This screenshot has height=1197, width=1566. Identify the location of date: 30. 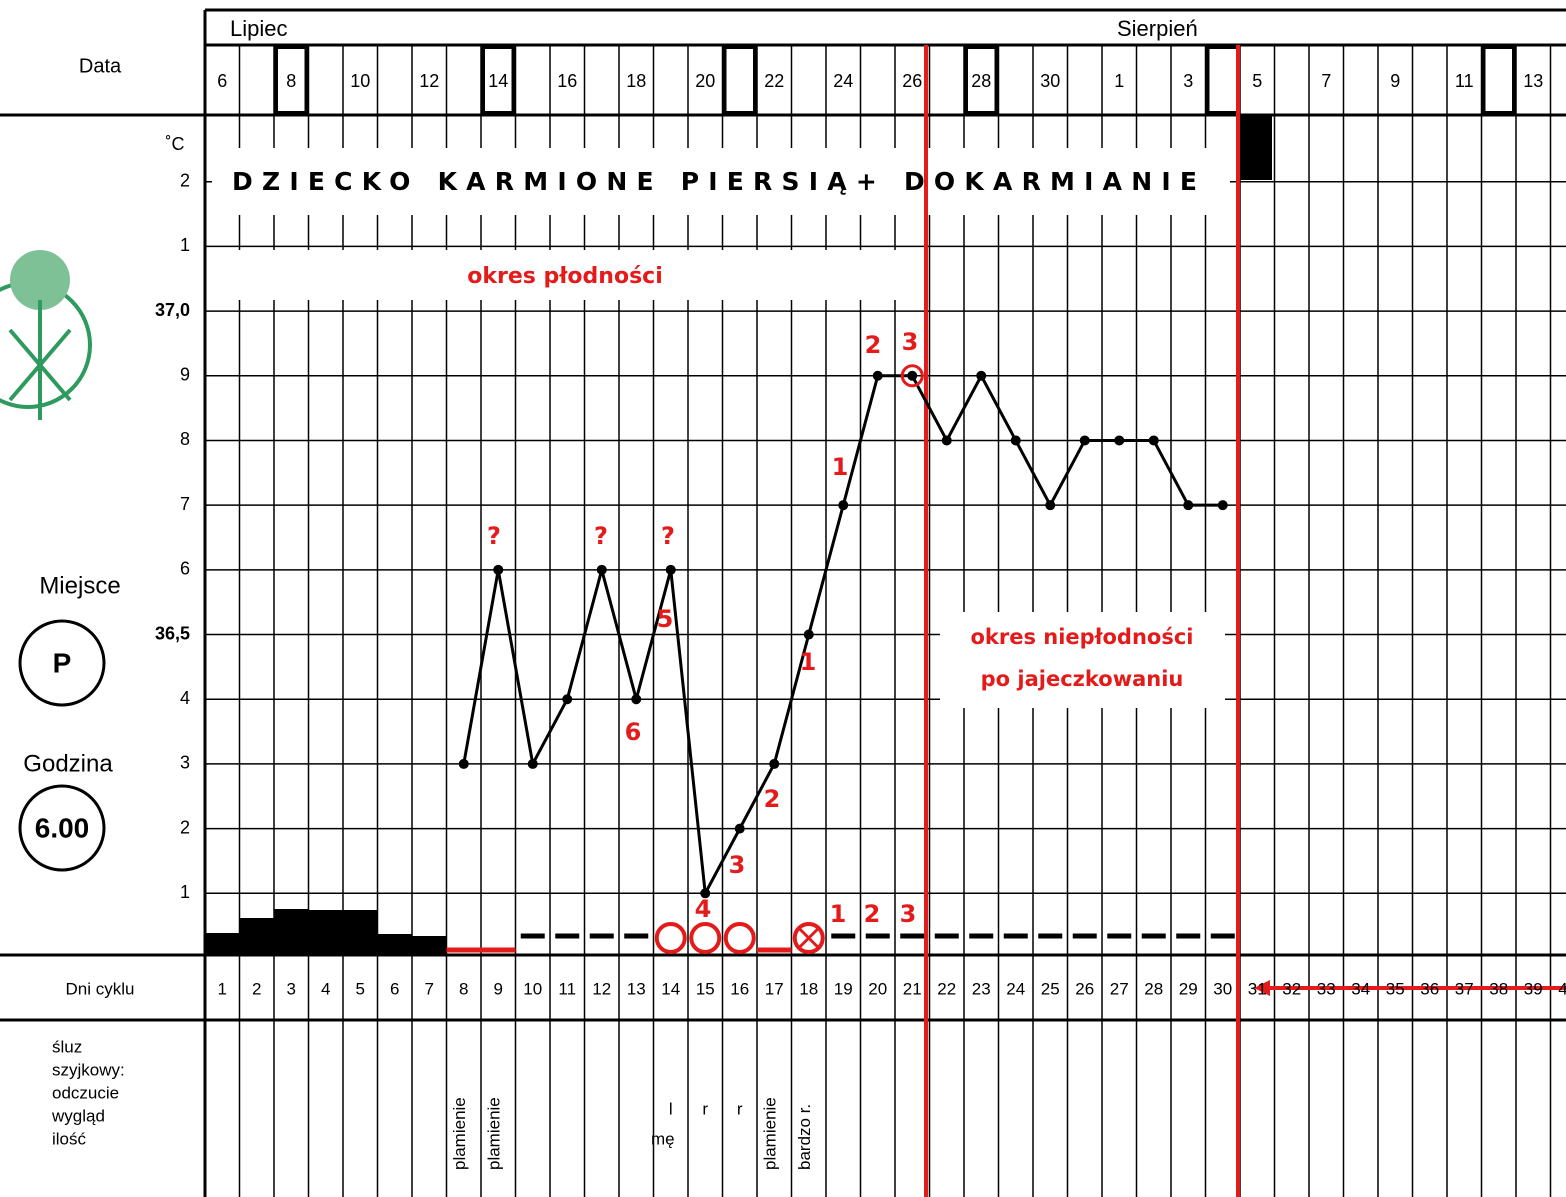
(1050, 81).